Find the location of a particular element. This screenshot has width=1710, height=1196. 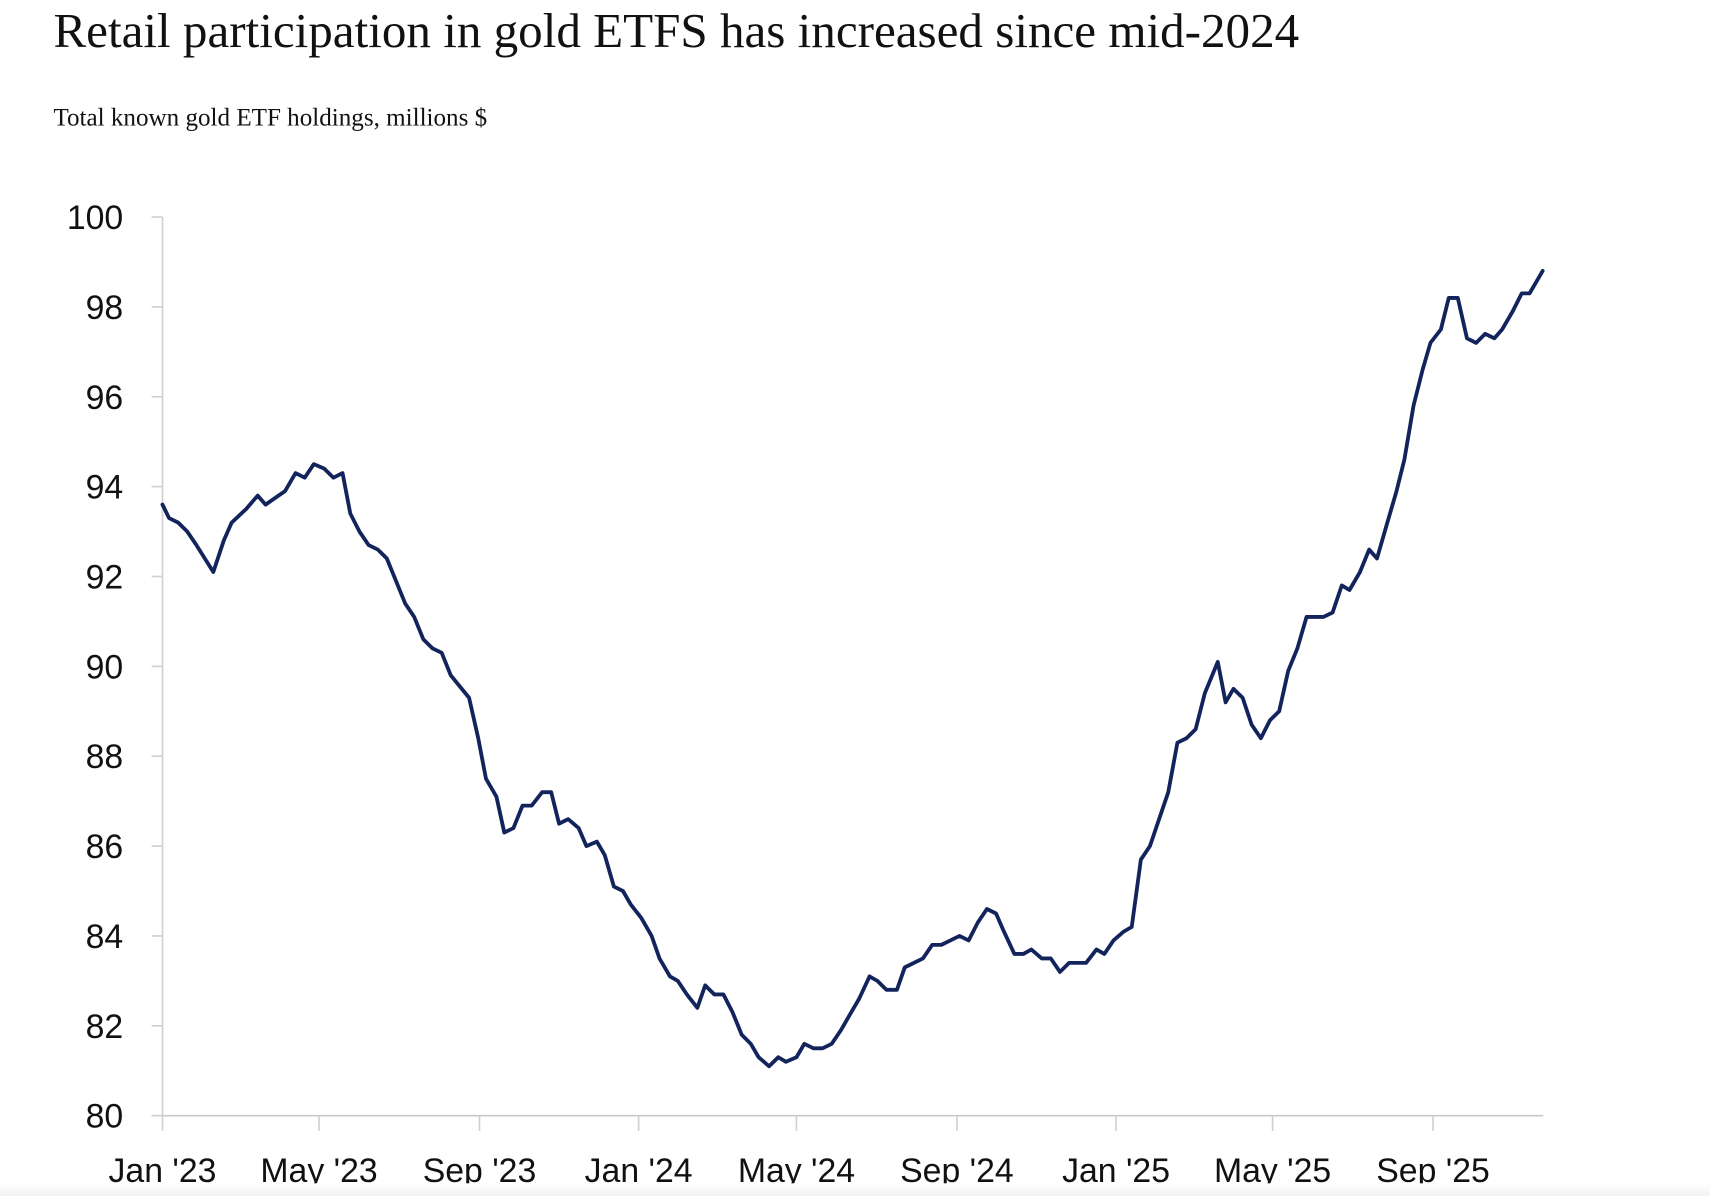

y-tick-label: 94 is located at coordinates (105, 488).